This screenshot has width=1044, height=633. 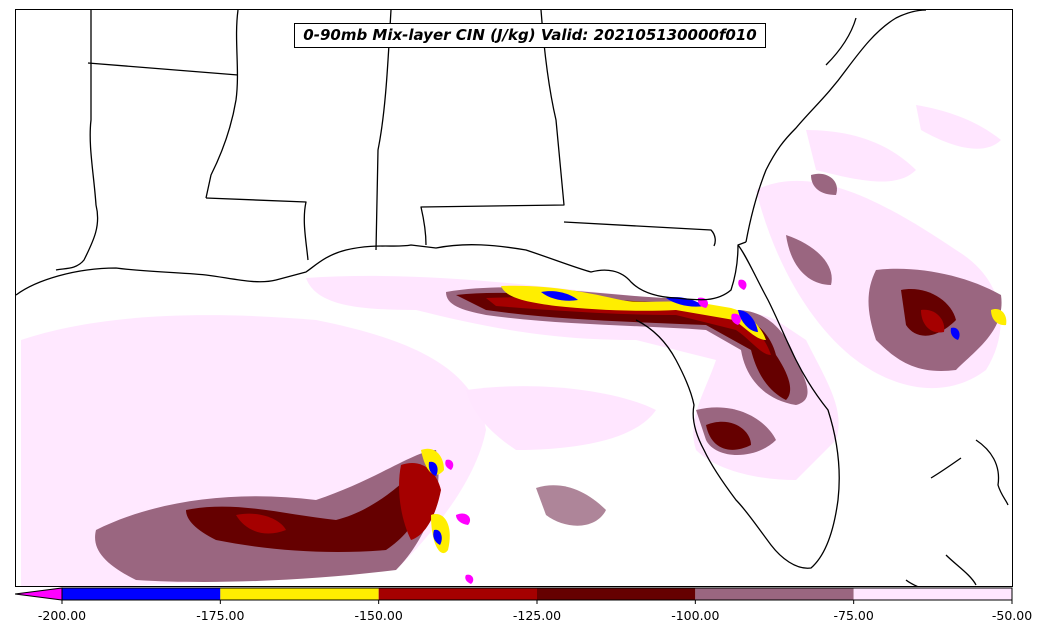 I want to click on colorbar, so click(x=514, y=595).